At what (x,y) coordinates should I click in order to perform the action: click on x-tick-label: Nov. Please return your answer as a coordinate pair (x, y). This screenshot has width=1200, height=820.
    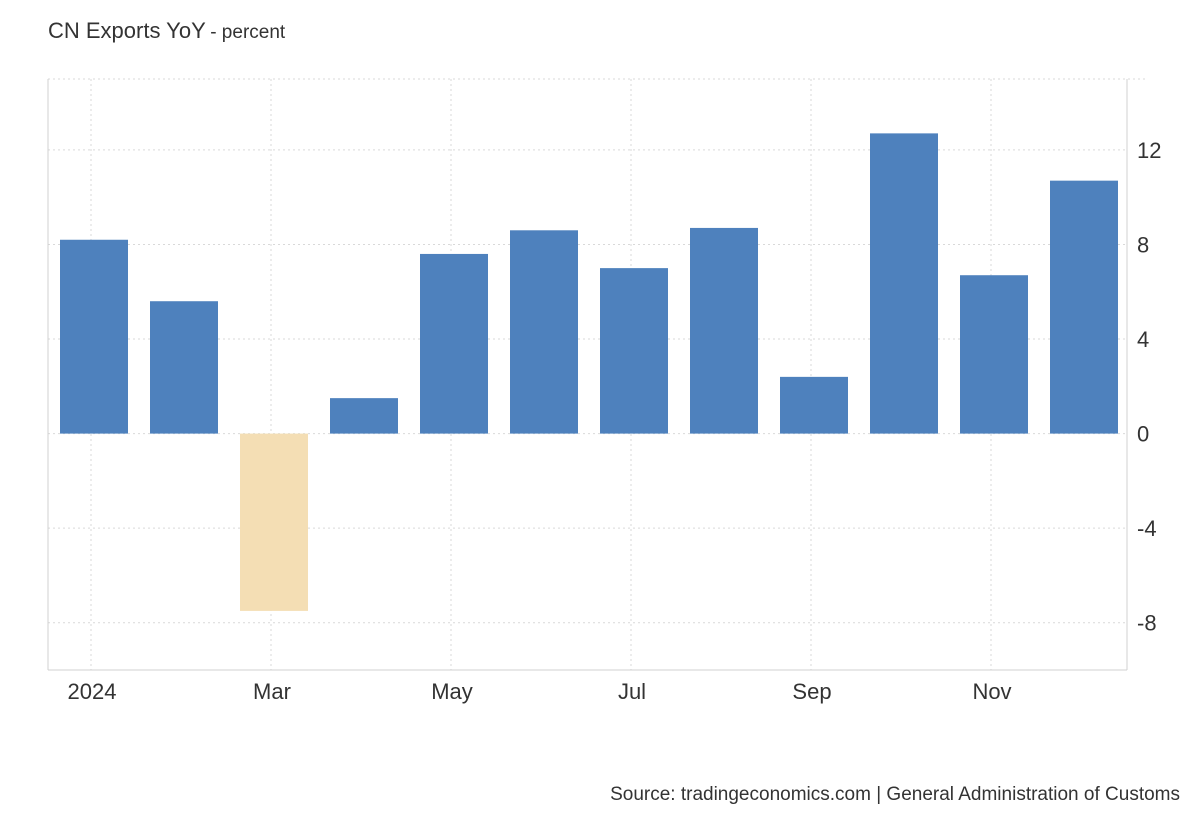
    Looking at the image, I should click on (991, 691).